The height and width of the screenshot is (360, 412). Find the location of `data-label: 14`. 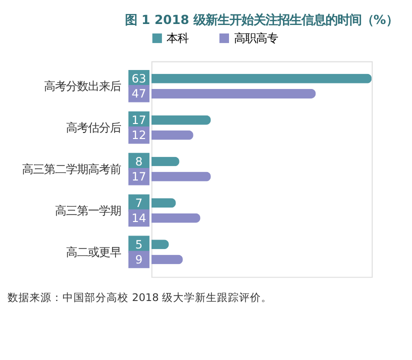

data-label: 14 is located at coordinates (139, 217).